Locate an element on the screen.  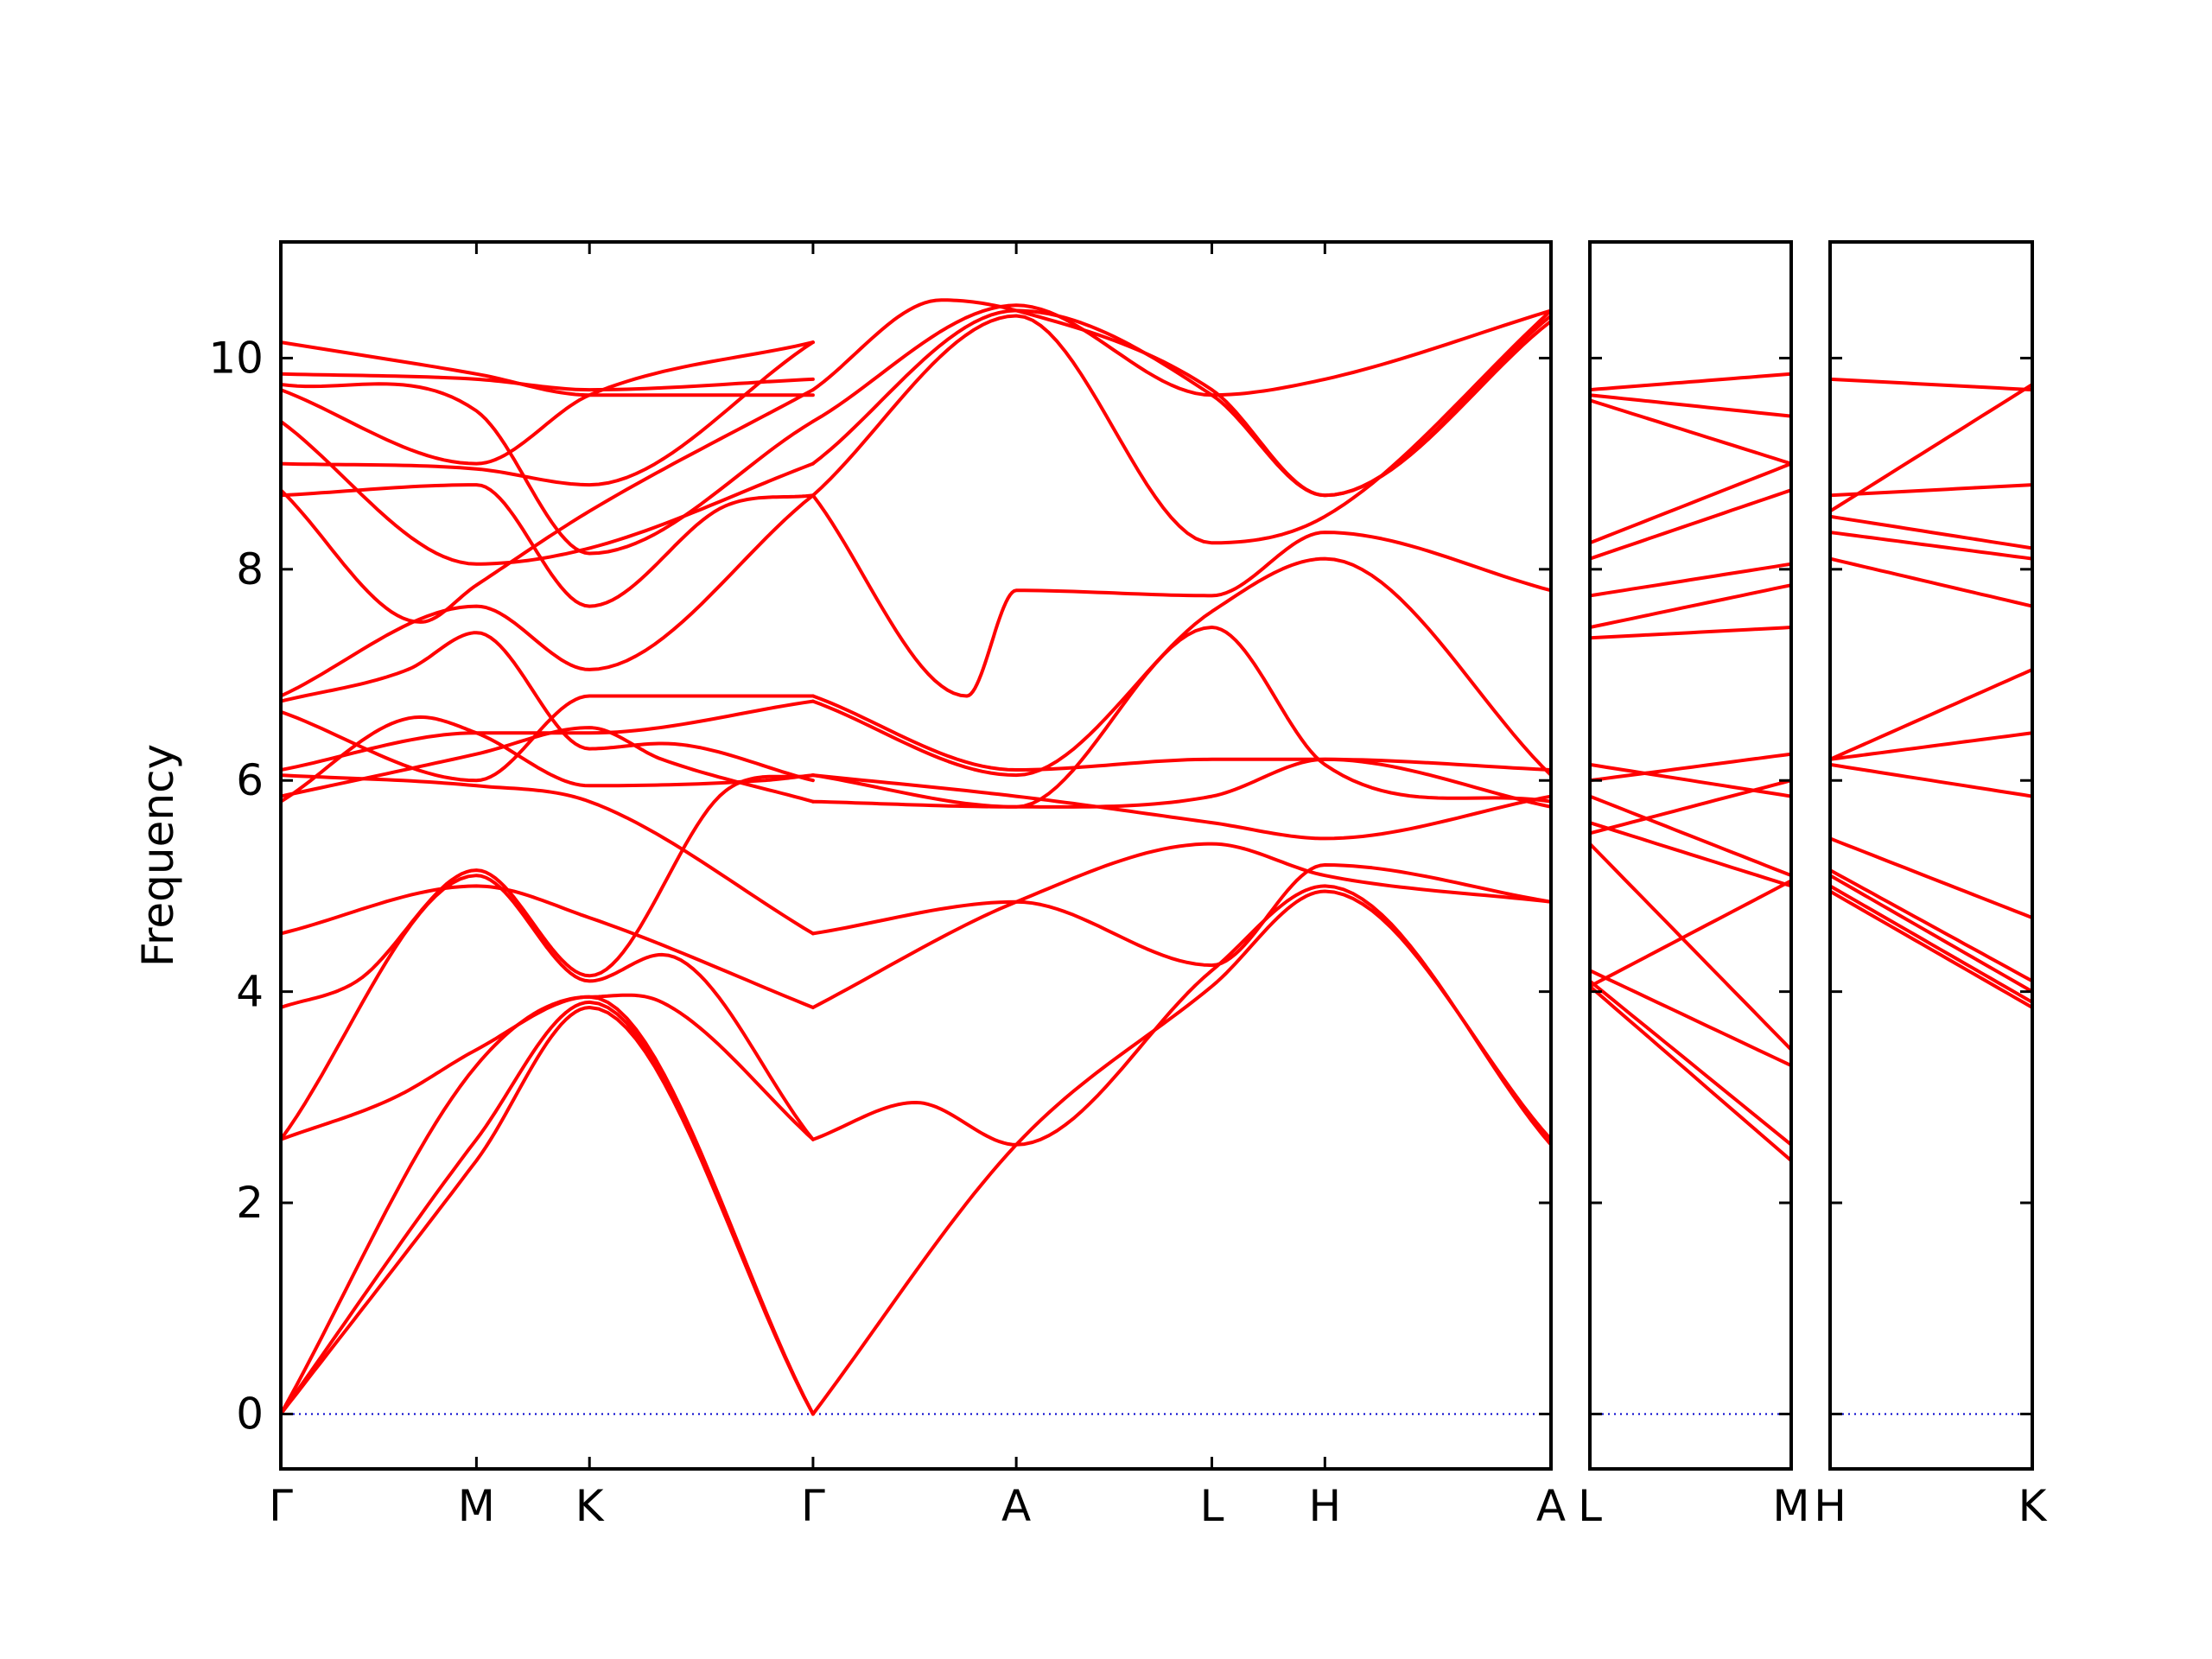
y-tick-label: 2 is located at coordinates (250, 1203).